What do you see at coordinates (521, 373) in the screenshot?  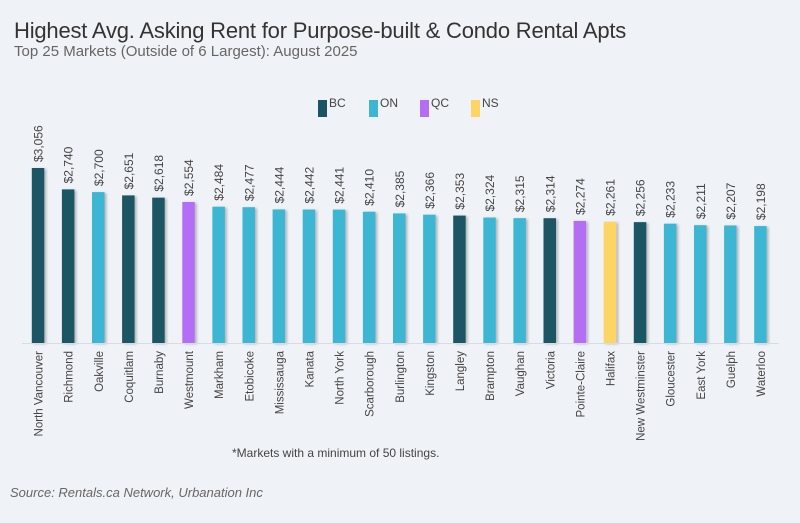 I see `category-label-vaughan: Vaughan` at bounding box center [521, 373].